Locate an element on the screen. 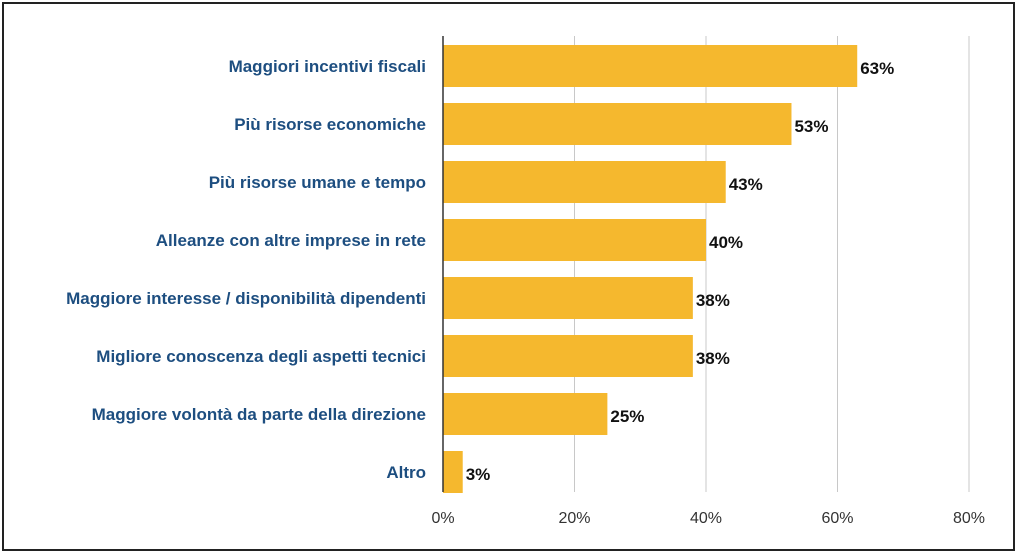 This screenshot has height=553, width=1017. category-label: Altro is located at coordinates (406, 472).